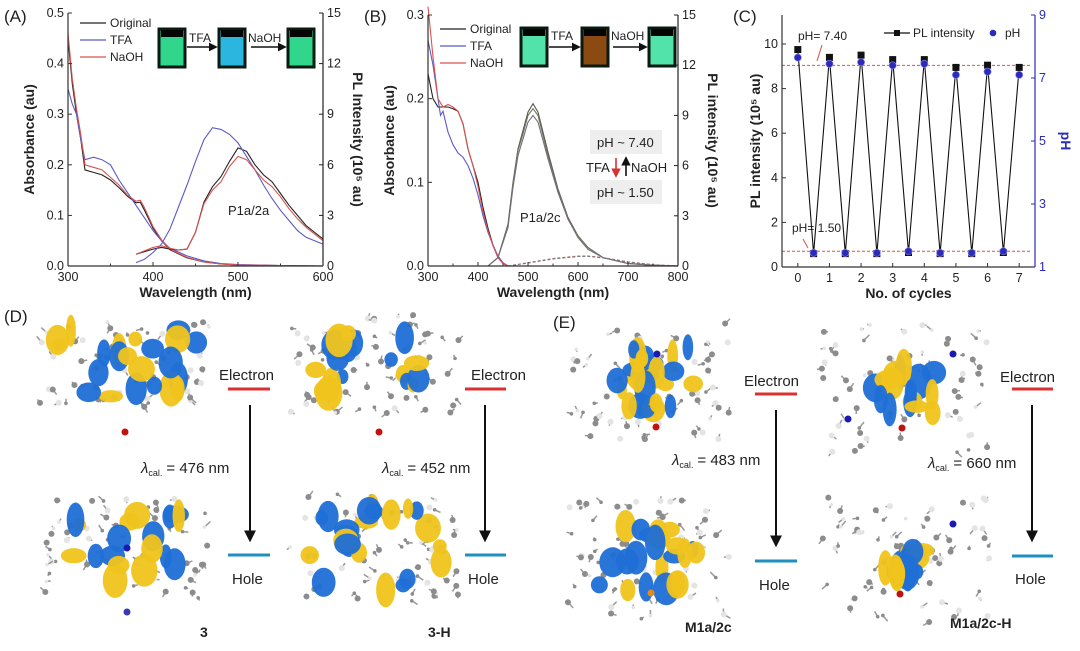  What do you see at coordinates (988, 65) in the screenshot?
I see `data-point-pl` at bounding box center [988, 65].